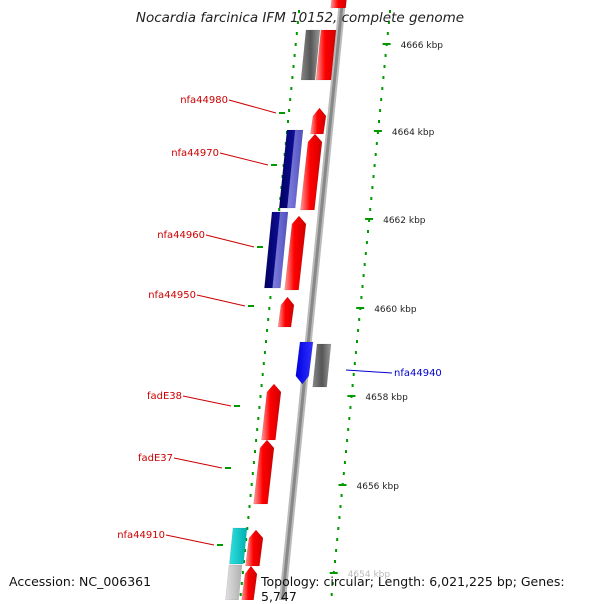 The width and height of the screenshot is (600, 604). Describe the element at coordinates (418, 373) in the screenshot. I see `gene-label-nfa44940: nfa44940` at that location.